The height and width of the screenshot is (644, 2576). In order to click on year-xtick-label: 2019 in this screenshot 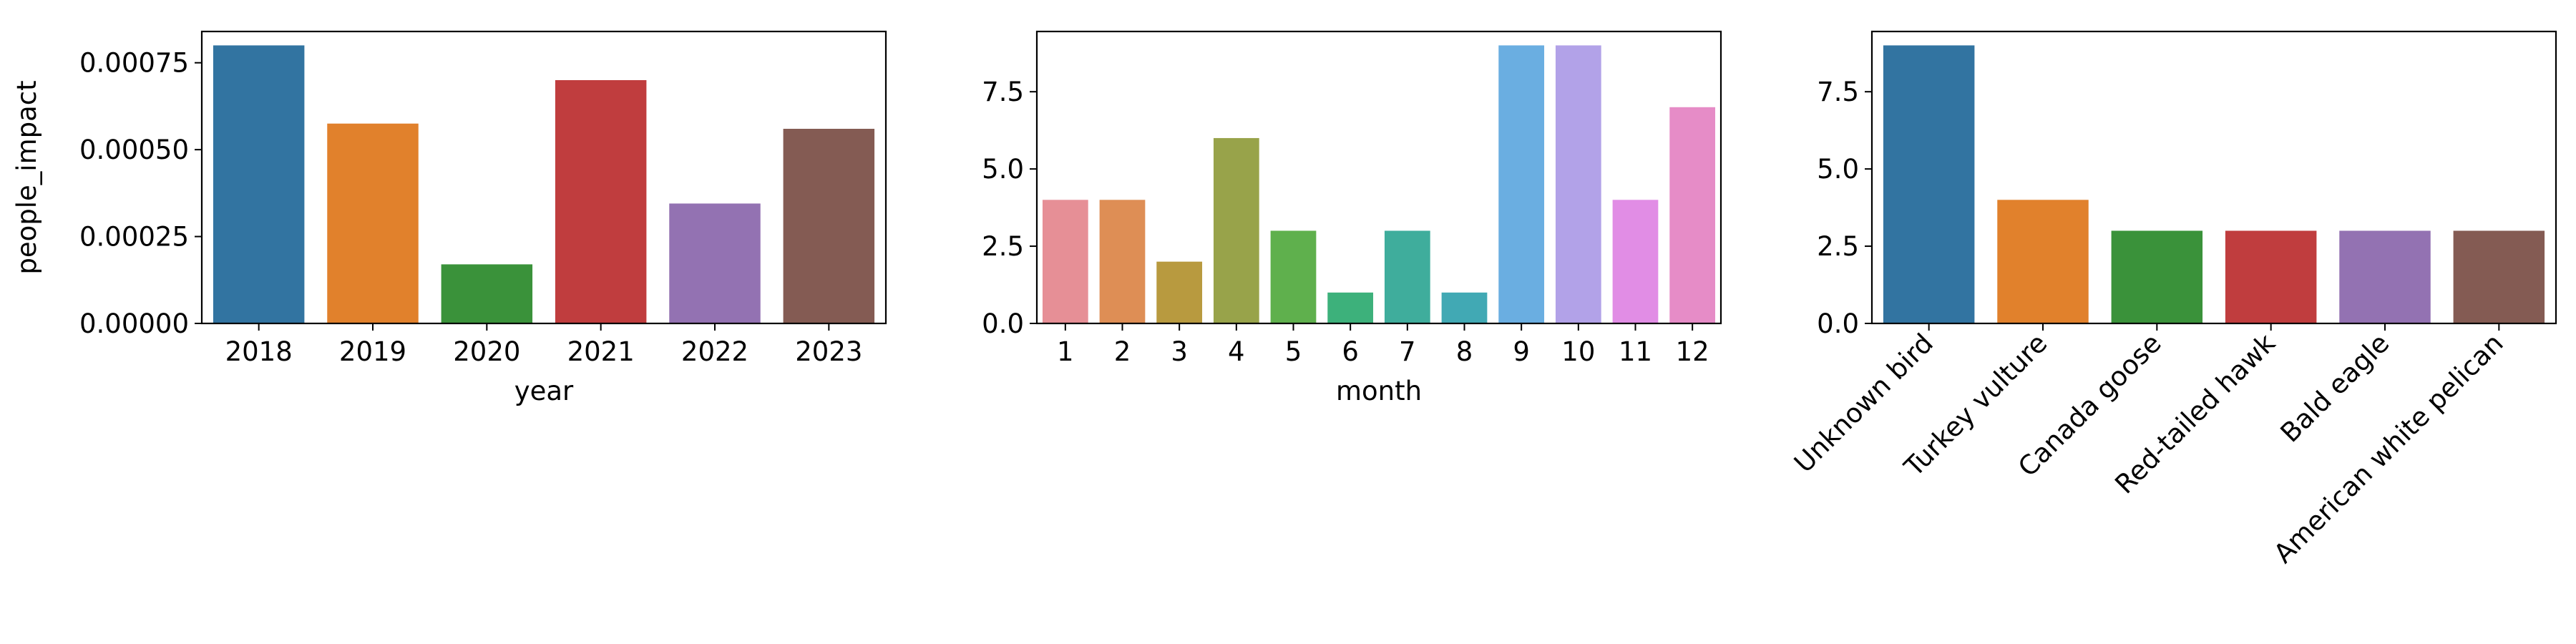, I will do `click(372, 351)`.